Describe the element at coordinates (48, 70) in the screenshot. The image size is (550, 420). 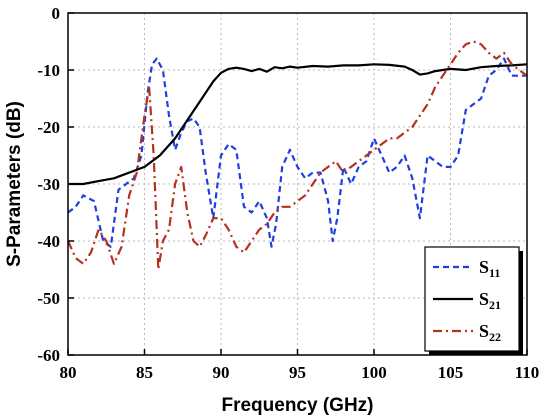
I see `y-tick-label: -10` at that location.